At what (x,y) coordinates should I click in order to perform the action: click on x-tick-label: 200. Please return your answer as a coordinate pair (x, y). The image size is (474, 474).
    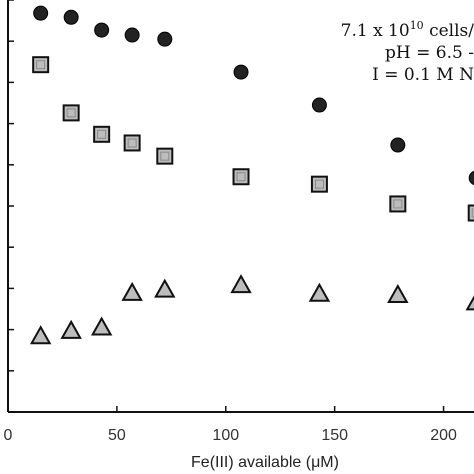
    Looking at the image, I should click on (443, 435).